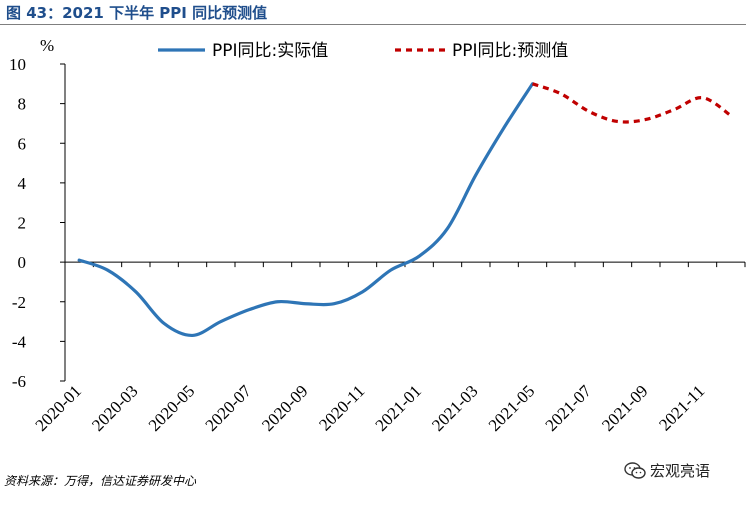 This screenshot has height=505, width=746. Describe the element at coordinates (681, 407) in the screenshot. I see `x-tick-label: 2021-11` at that location.